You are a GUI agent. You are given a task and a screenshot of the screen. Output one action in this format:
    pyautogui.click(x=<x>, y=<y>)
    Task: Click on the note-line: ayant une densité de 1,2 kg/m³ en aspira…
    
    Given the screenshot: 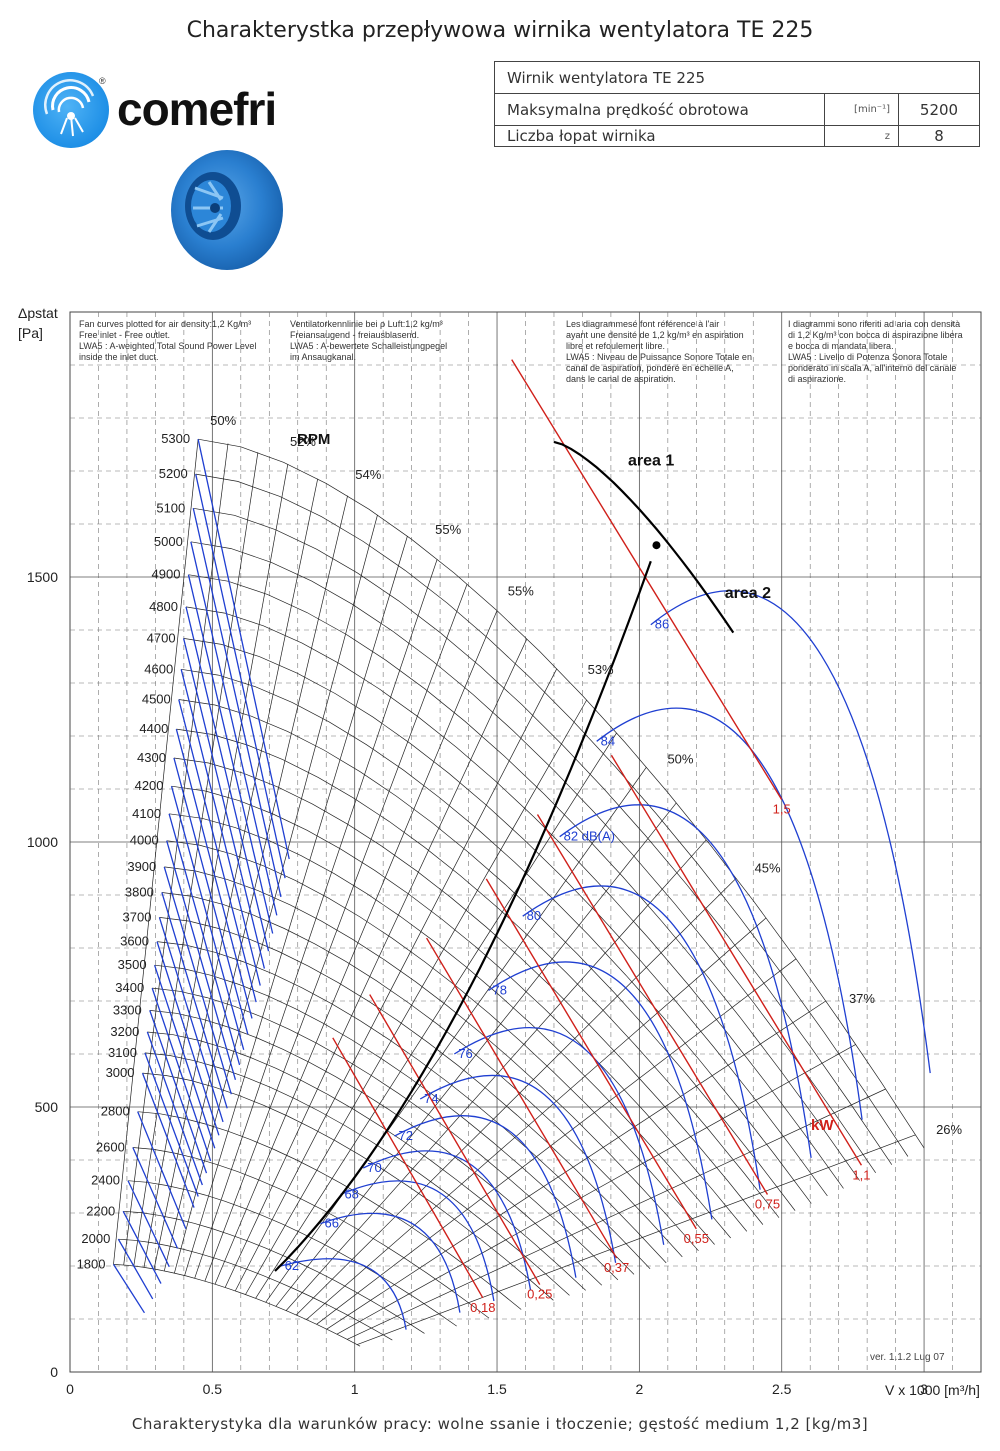 What is the action you would take?
    pyautogui.click(x=655, y=335)
    